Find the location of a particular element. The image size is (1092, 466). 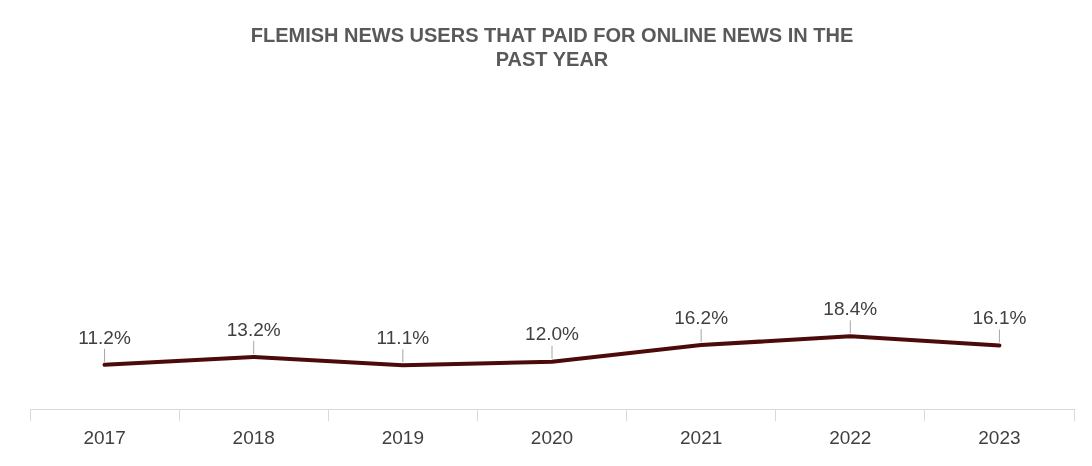

data-label: 18.4% is located at coordinates (850, 309).